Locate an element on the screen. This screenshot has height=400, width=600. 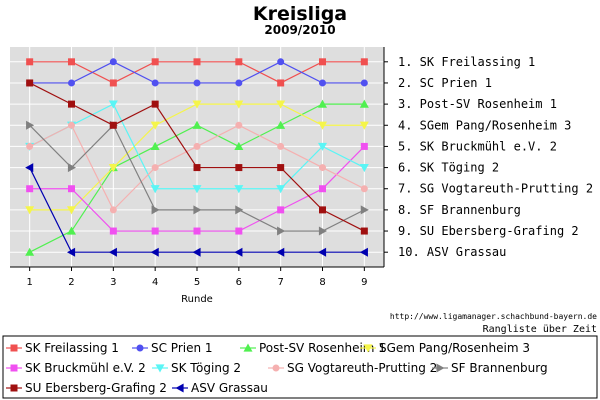
legend-item-2: SC Prien 1 is located at coordinates (172, 348).